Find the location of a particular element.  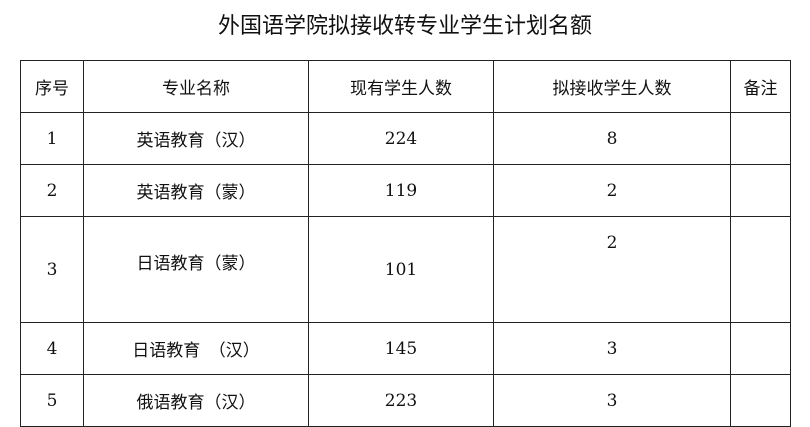

cell-no: 3 is located at coordinates (52, 269).